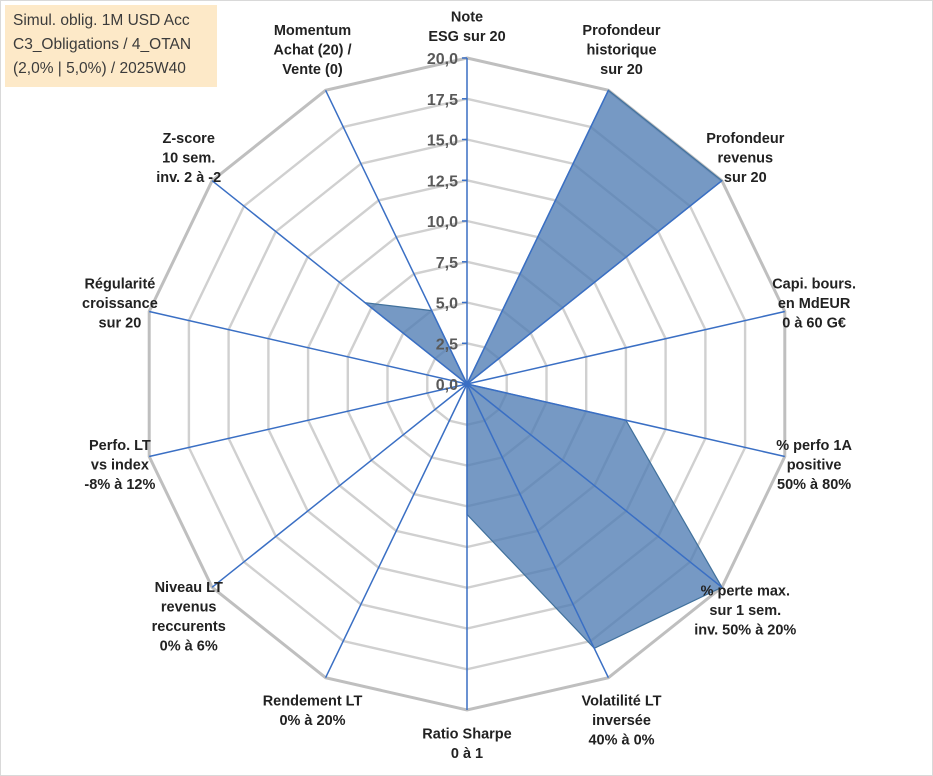  I want to click on axis-label: Rendement LT 0% à 20%, so click(313, 711).